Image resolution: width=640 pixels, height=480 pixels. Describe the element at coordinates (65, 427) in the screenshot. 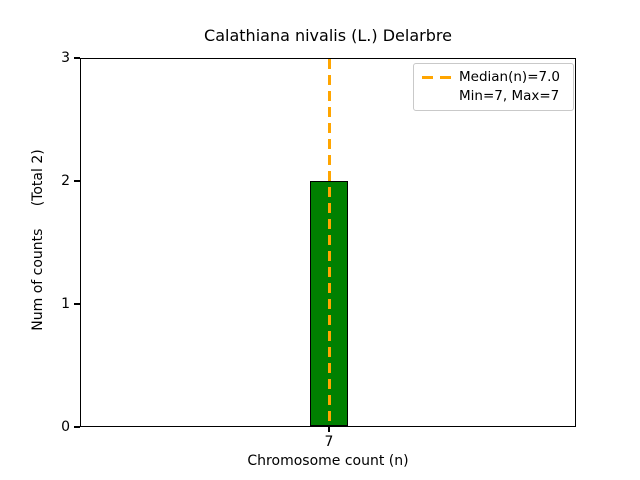

I see `y-tick-label-0: 0` at that location.